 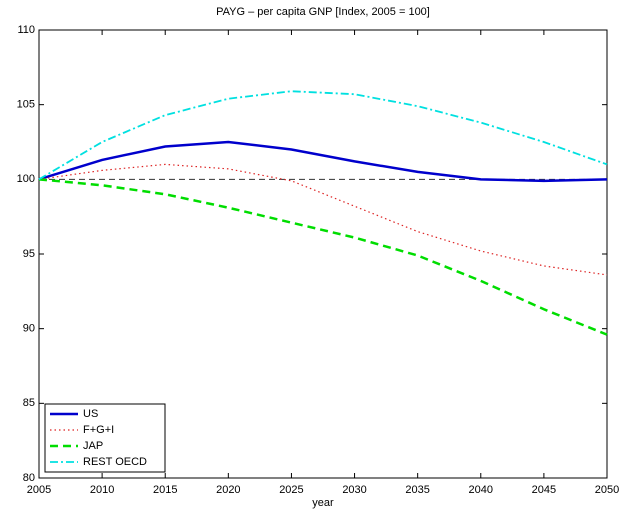 What do you see at coordinates (165, 490) in the screenshot?
I see `x-tick-label: 2015` at bounding box center [165, 490].